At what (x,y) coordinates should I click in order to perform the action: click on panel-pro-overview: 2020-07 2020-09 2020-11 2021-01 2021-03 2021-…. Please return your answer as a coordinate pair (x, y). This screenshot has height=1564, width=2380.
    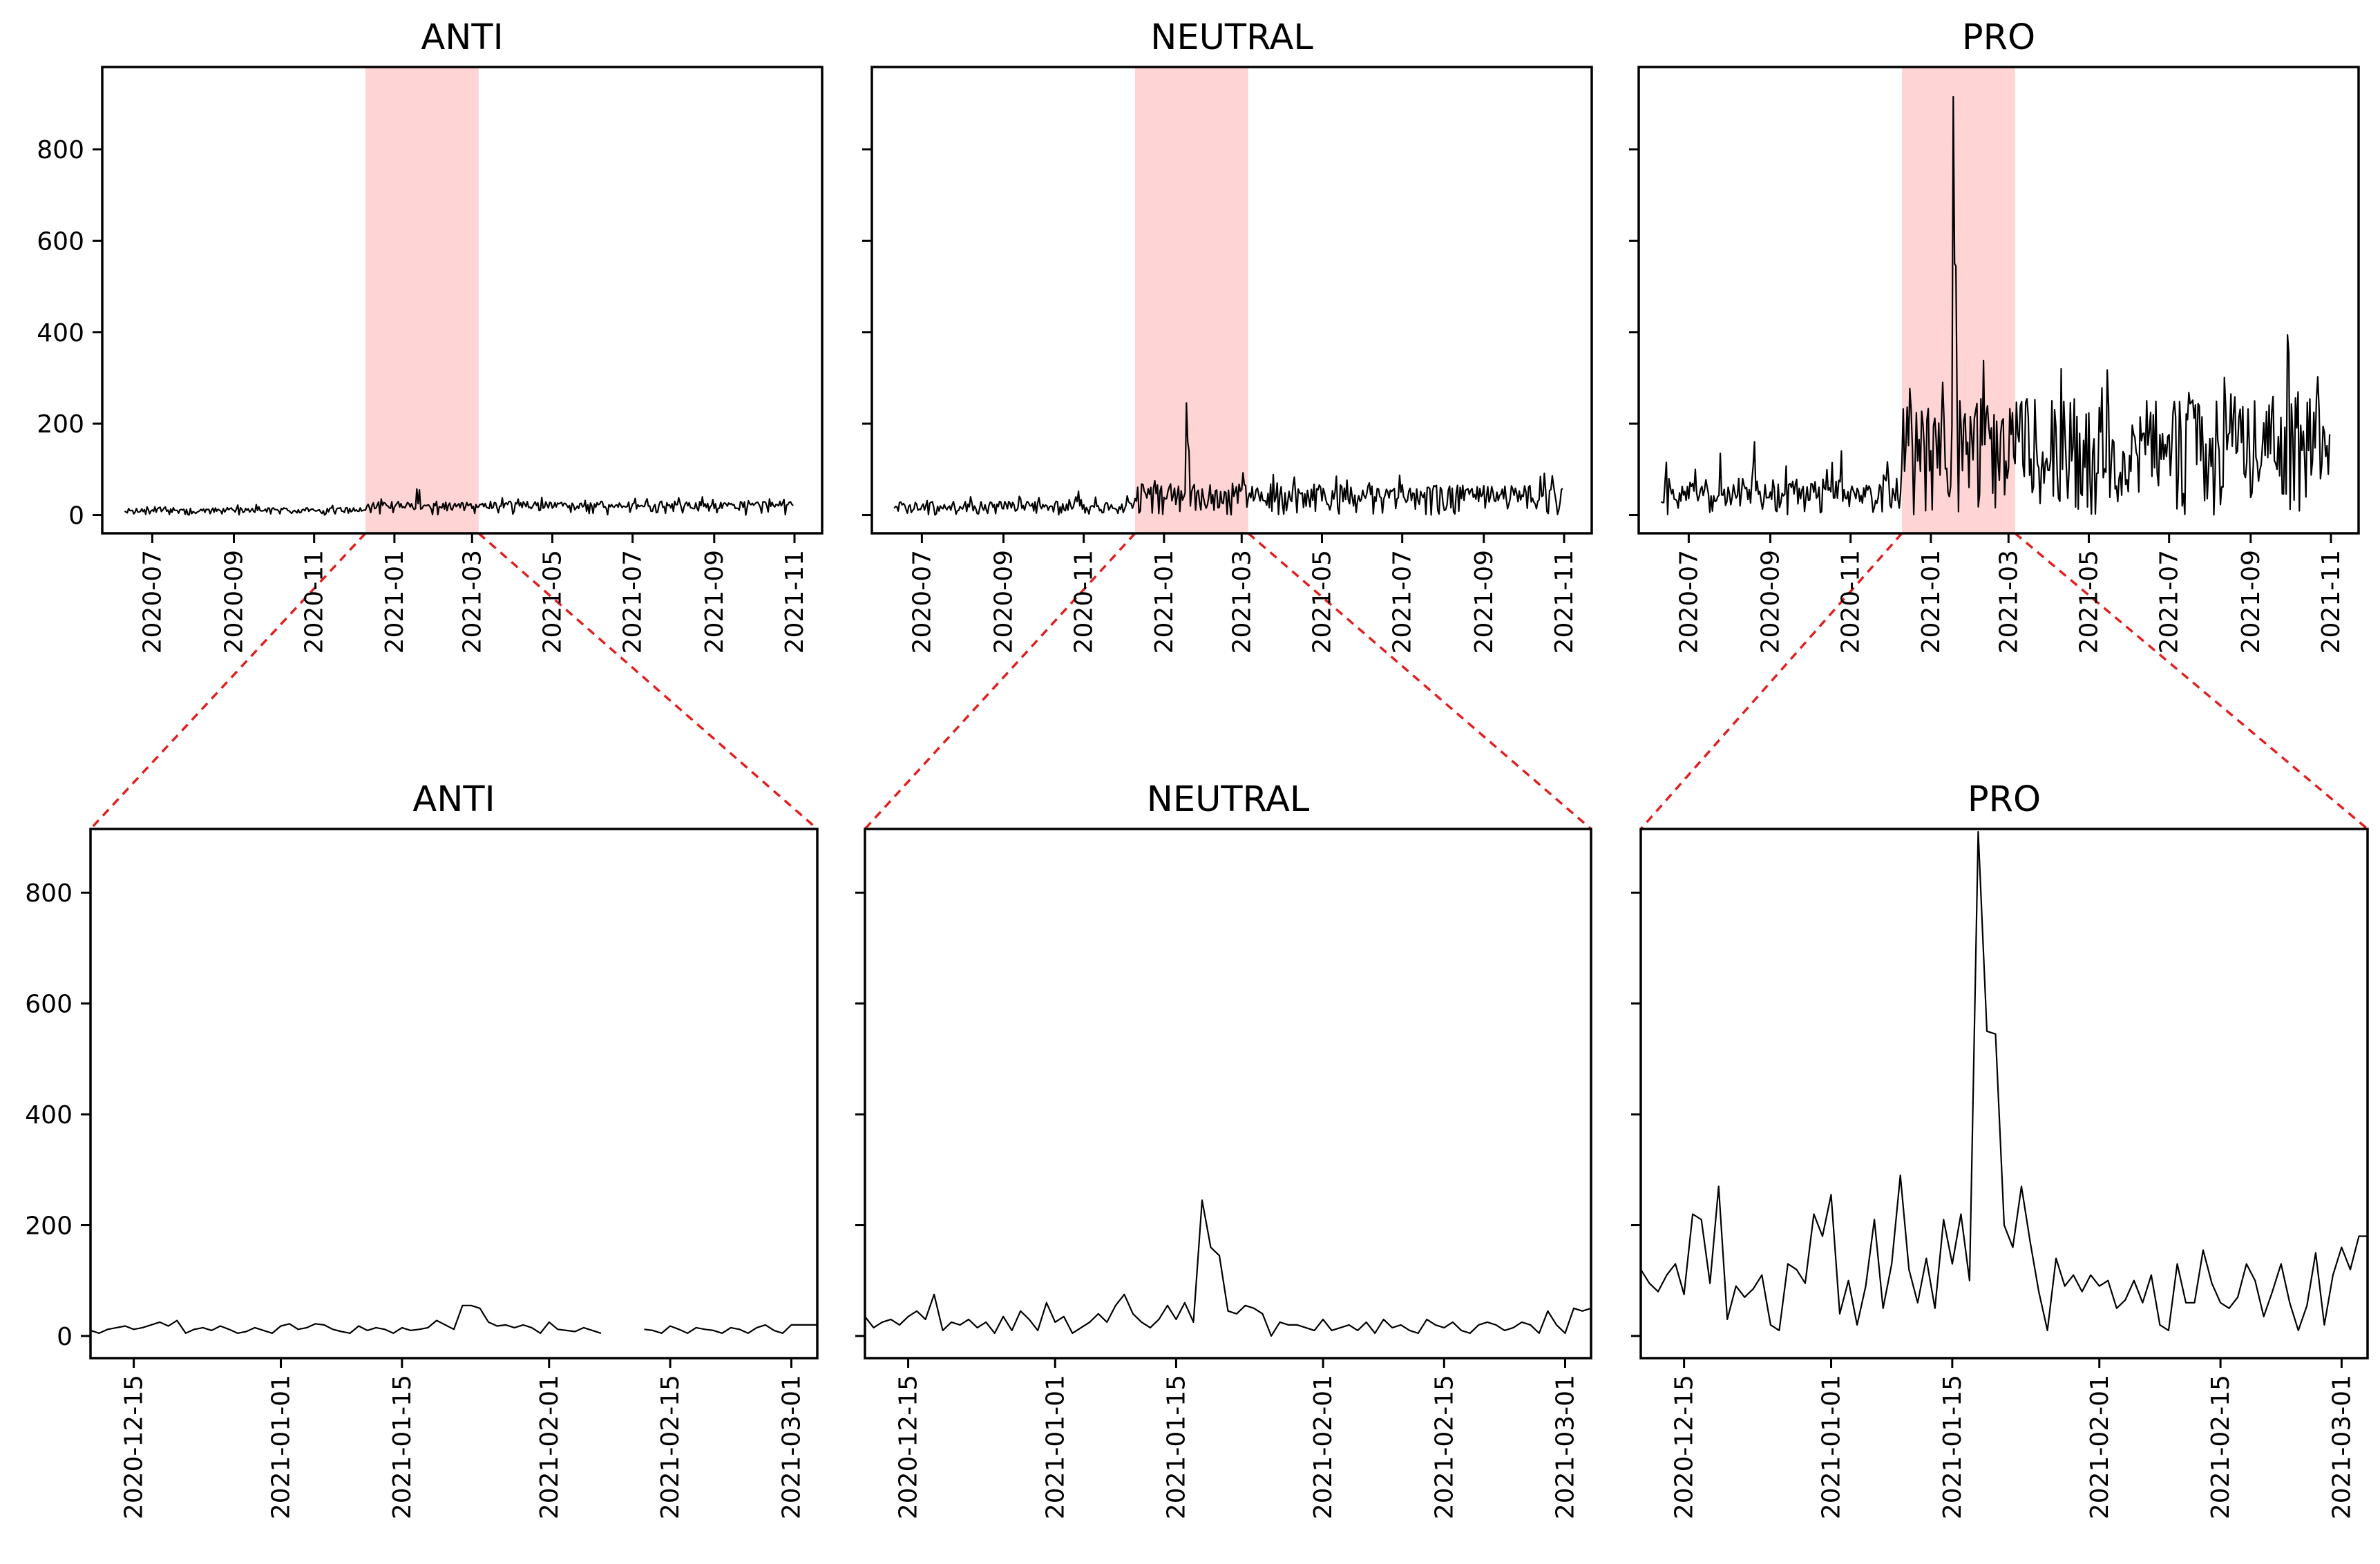
    Looking at the image, I should click on (1994, 335).